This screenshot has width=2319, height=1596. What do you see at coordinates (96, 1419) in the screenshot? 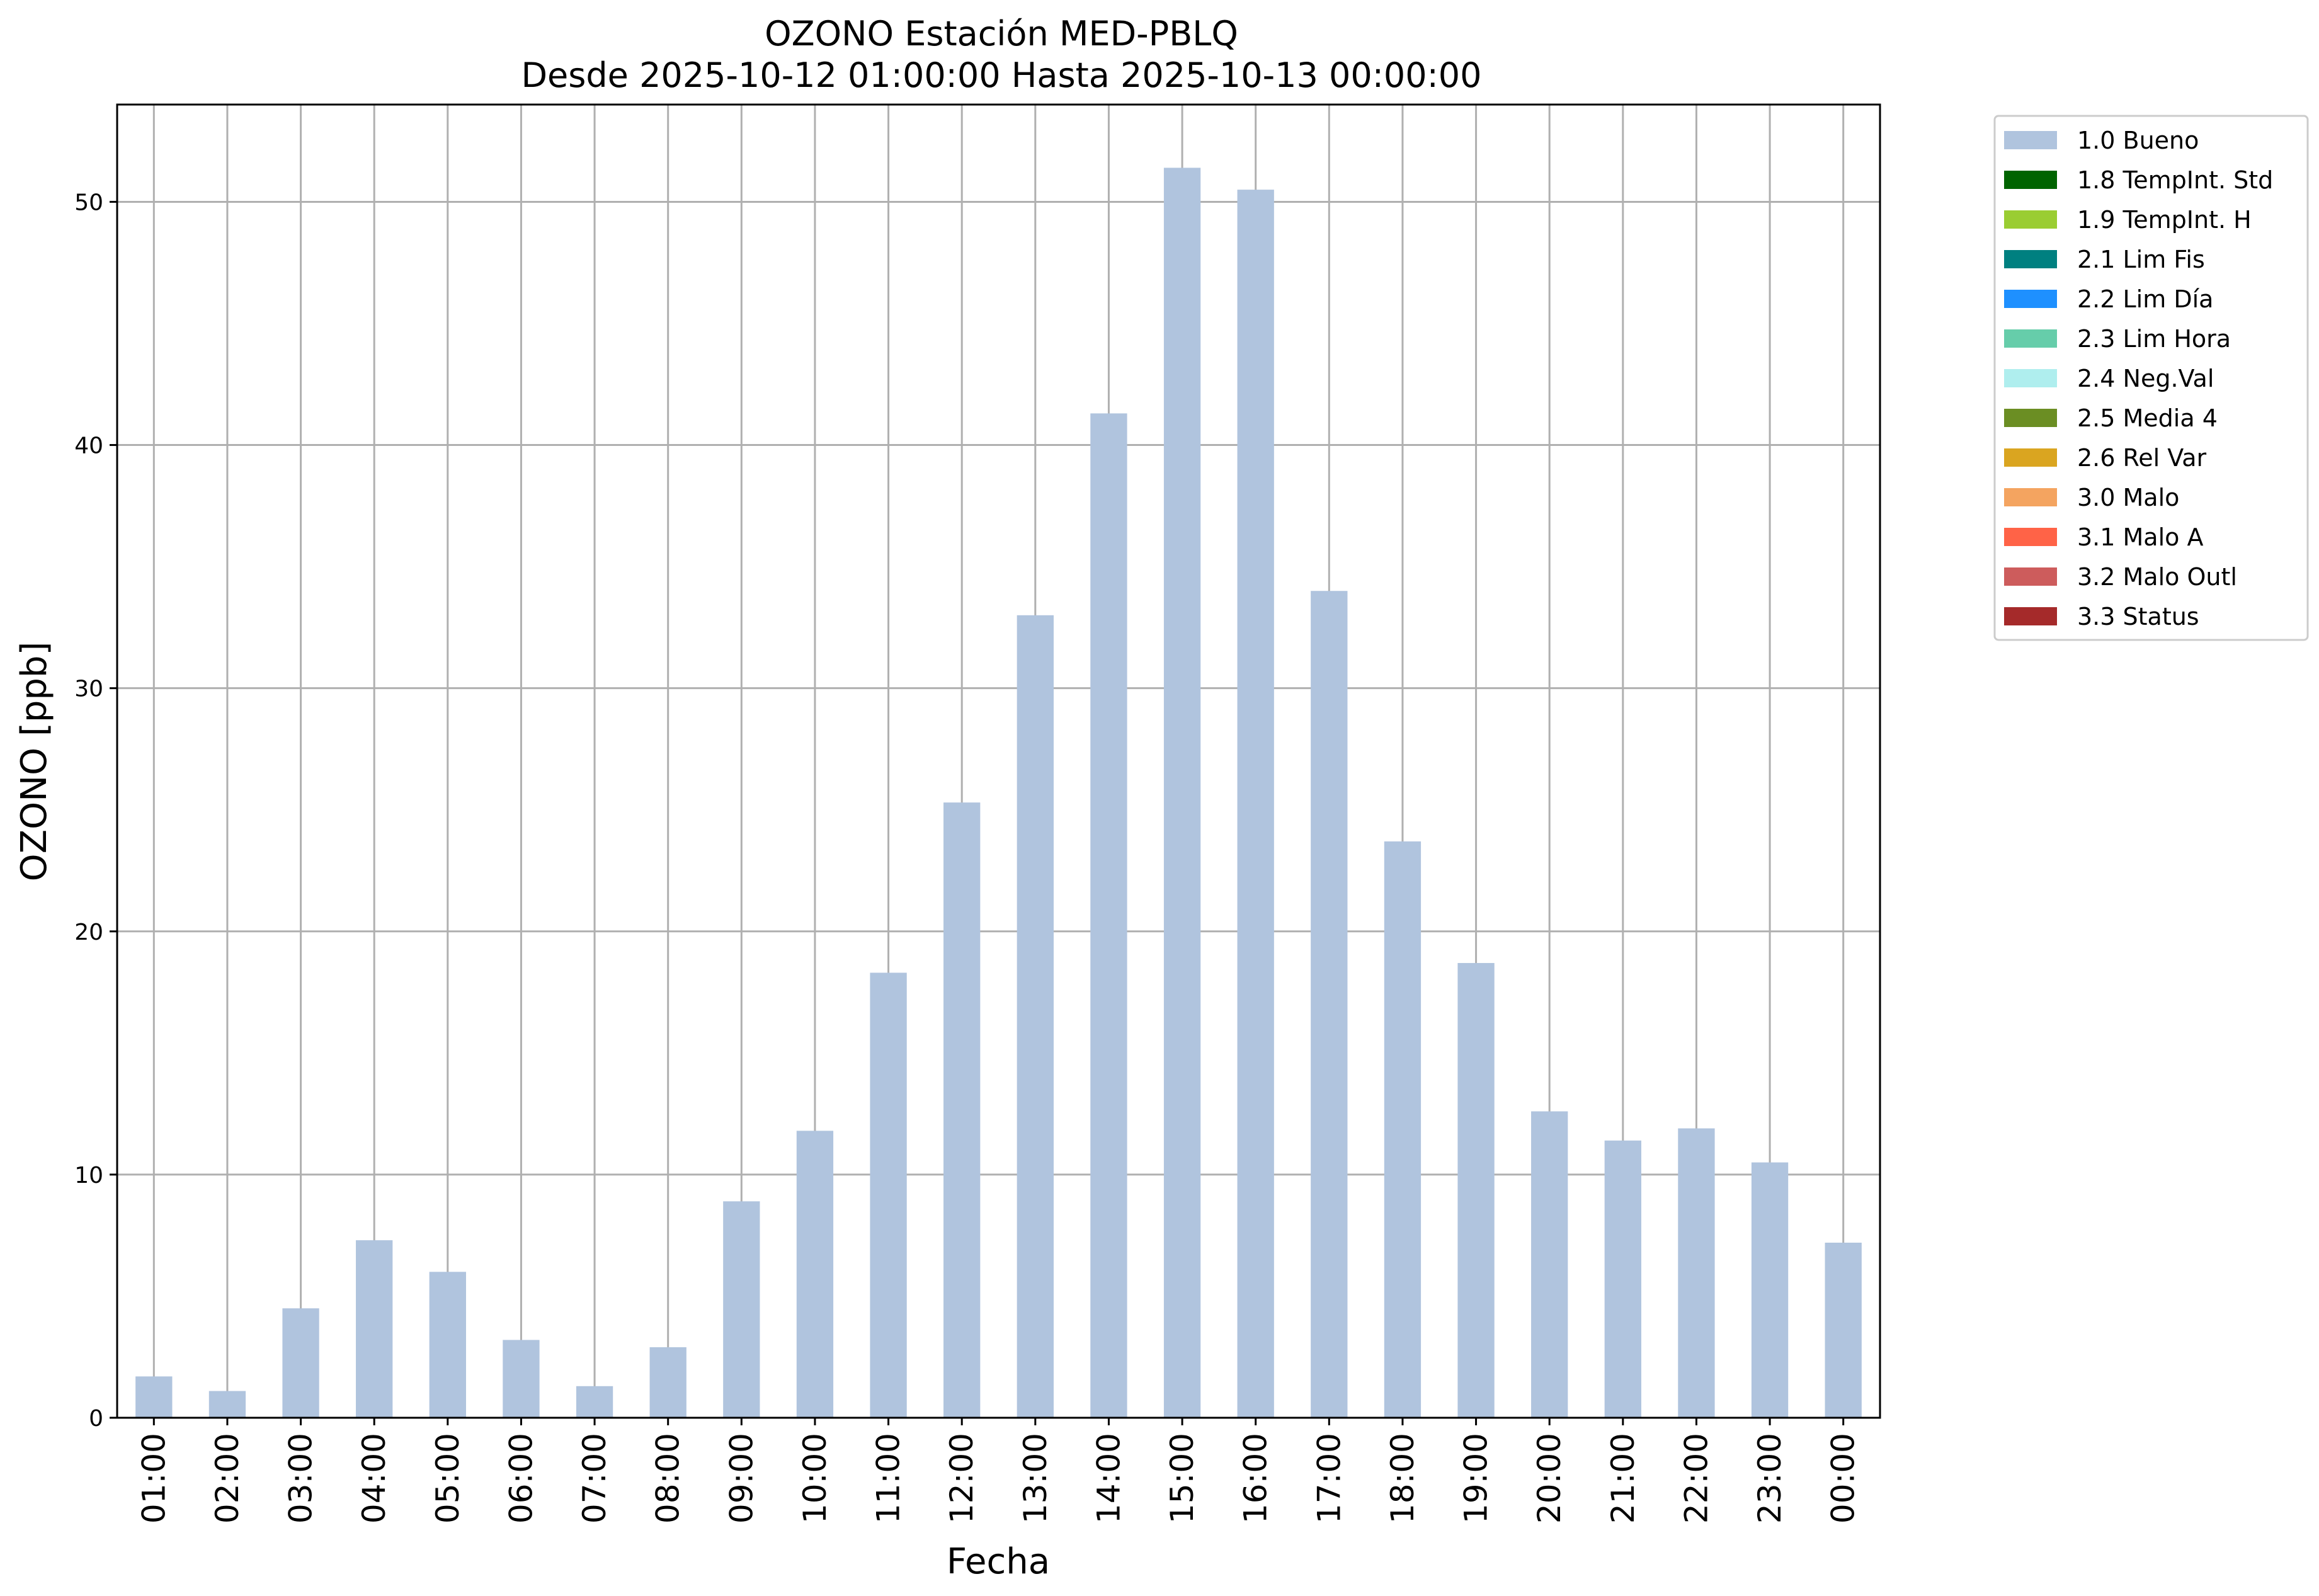
I see `y-tick-label: 0` at bounding box center [96, 1419].